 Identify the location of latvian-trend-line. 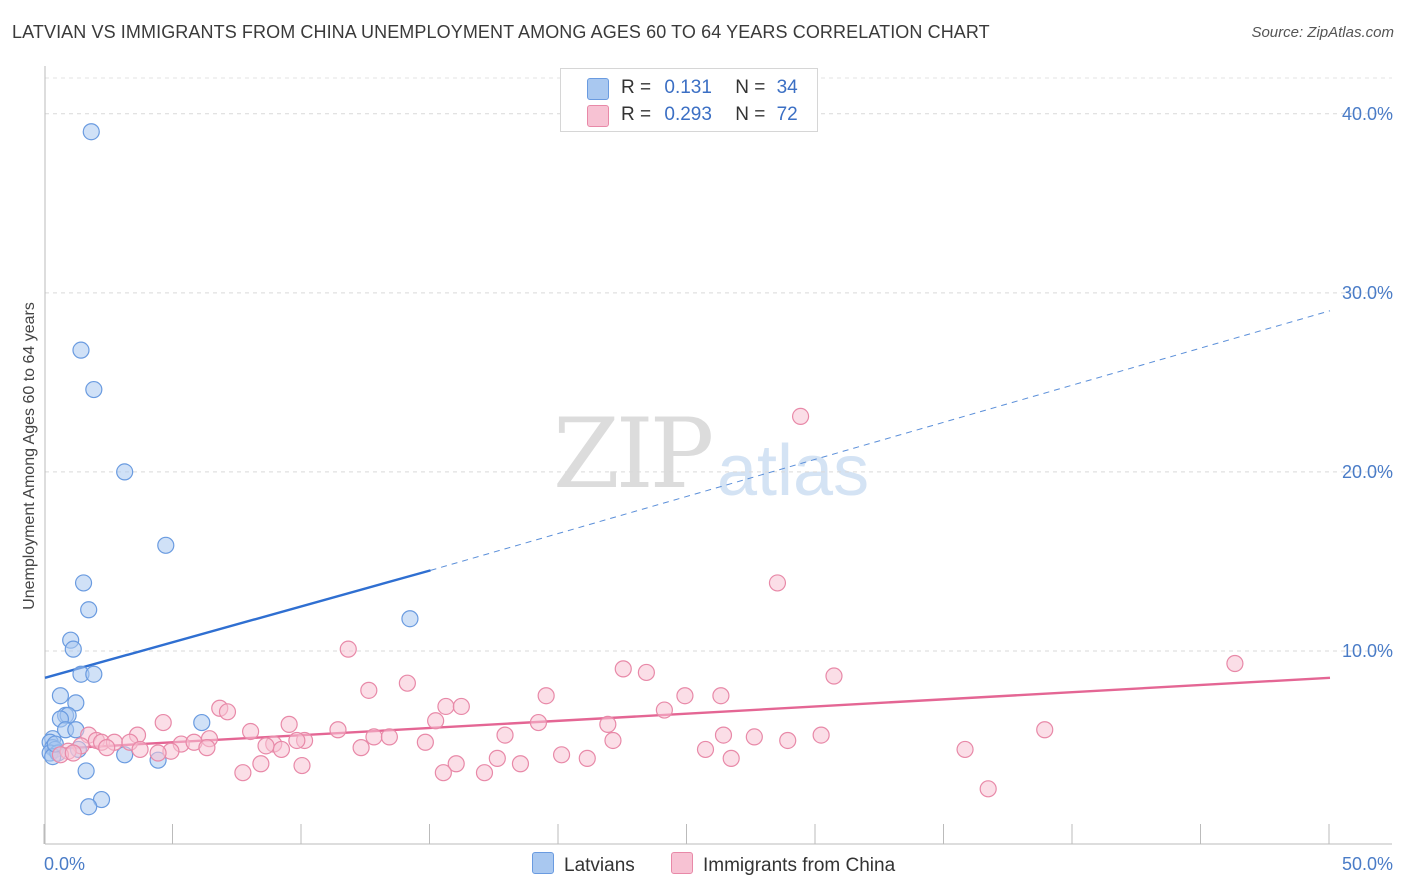
(237, 624).